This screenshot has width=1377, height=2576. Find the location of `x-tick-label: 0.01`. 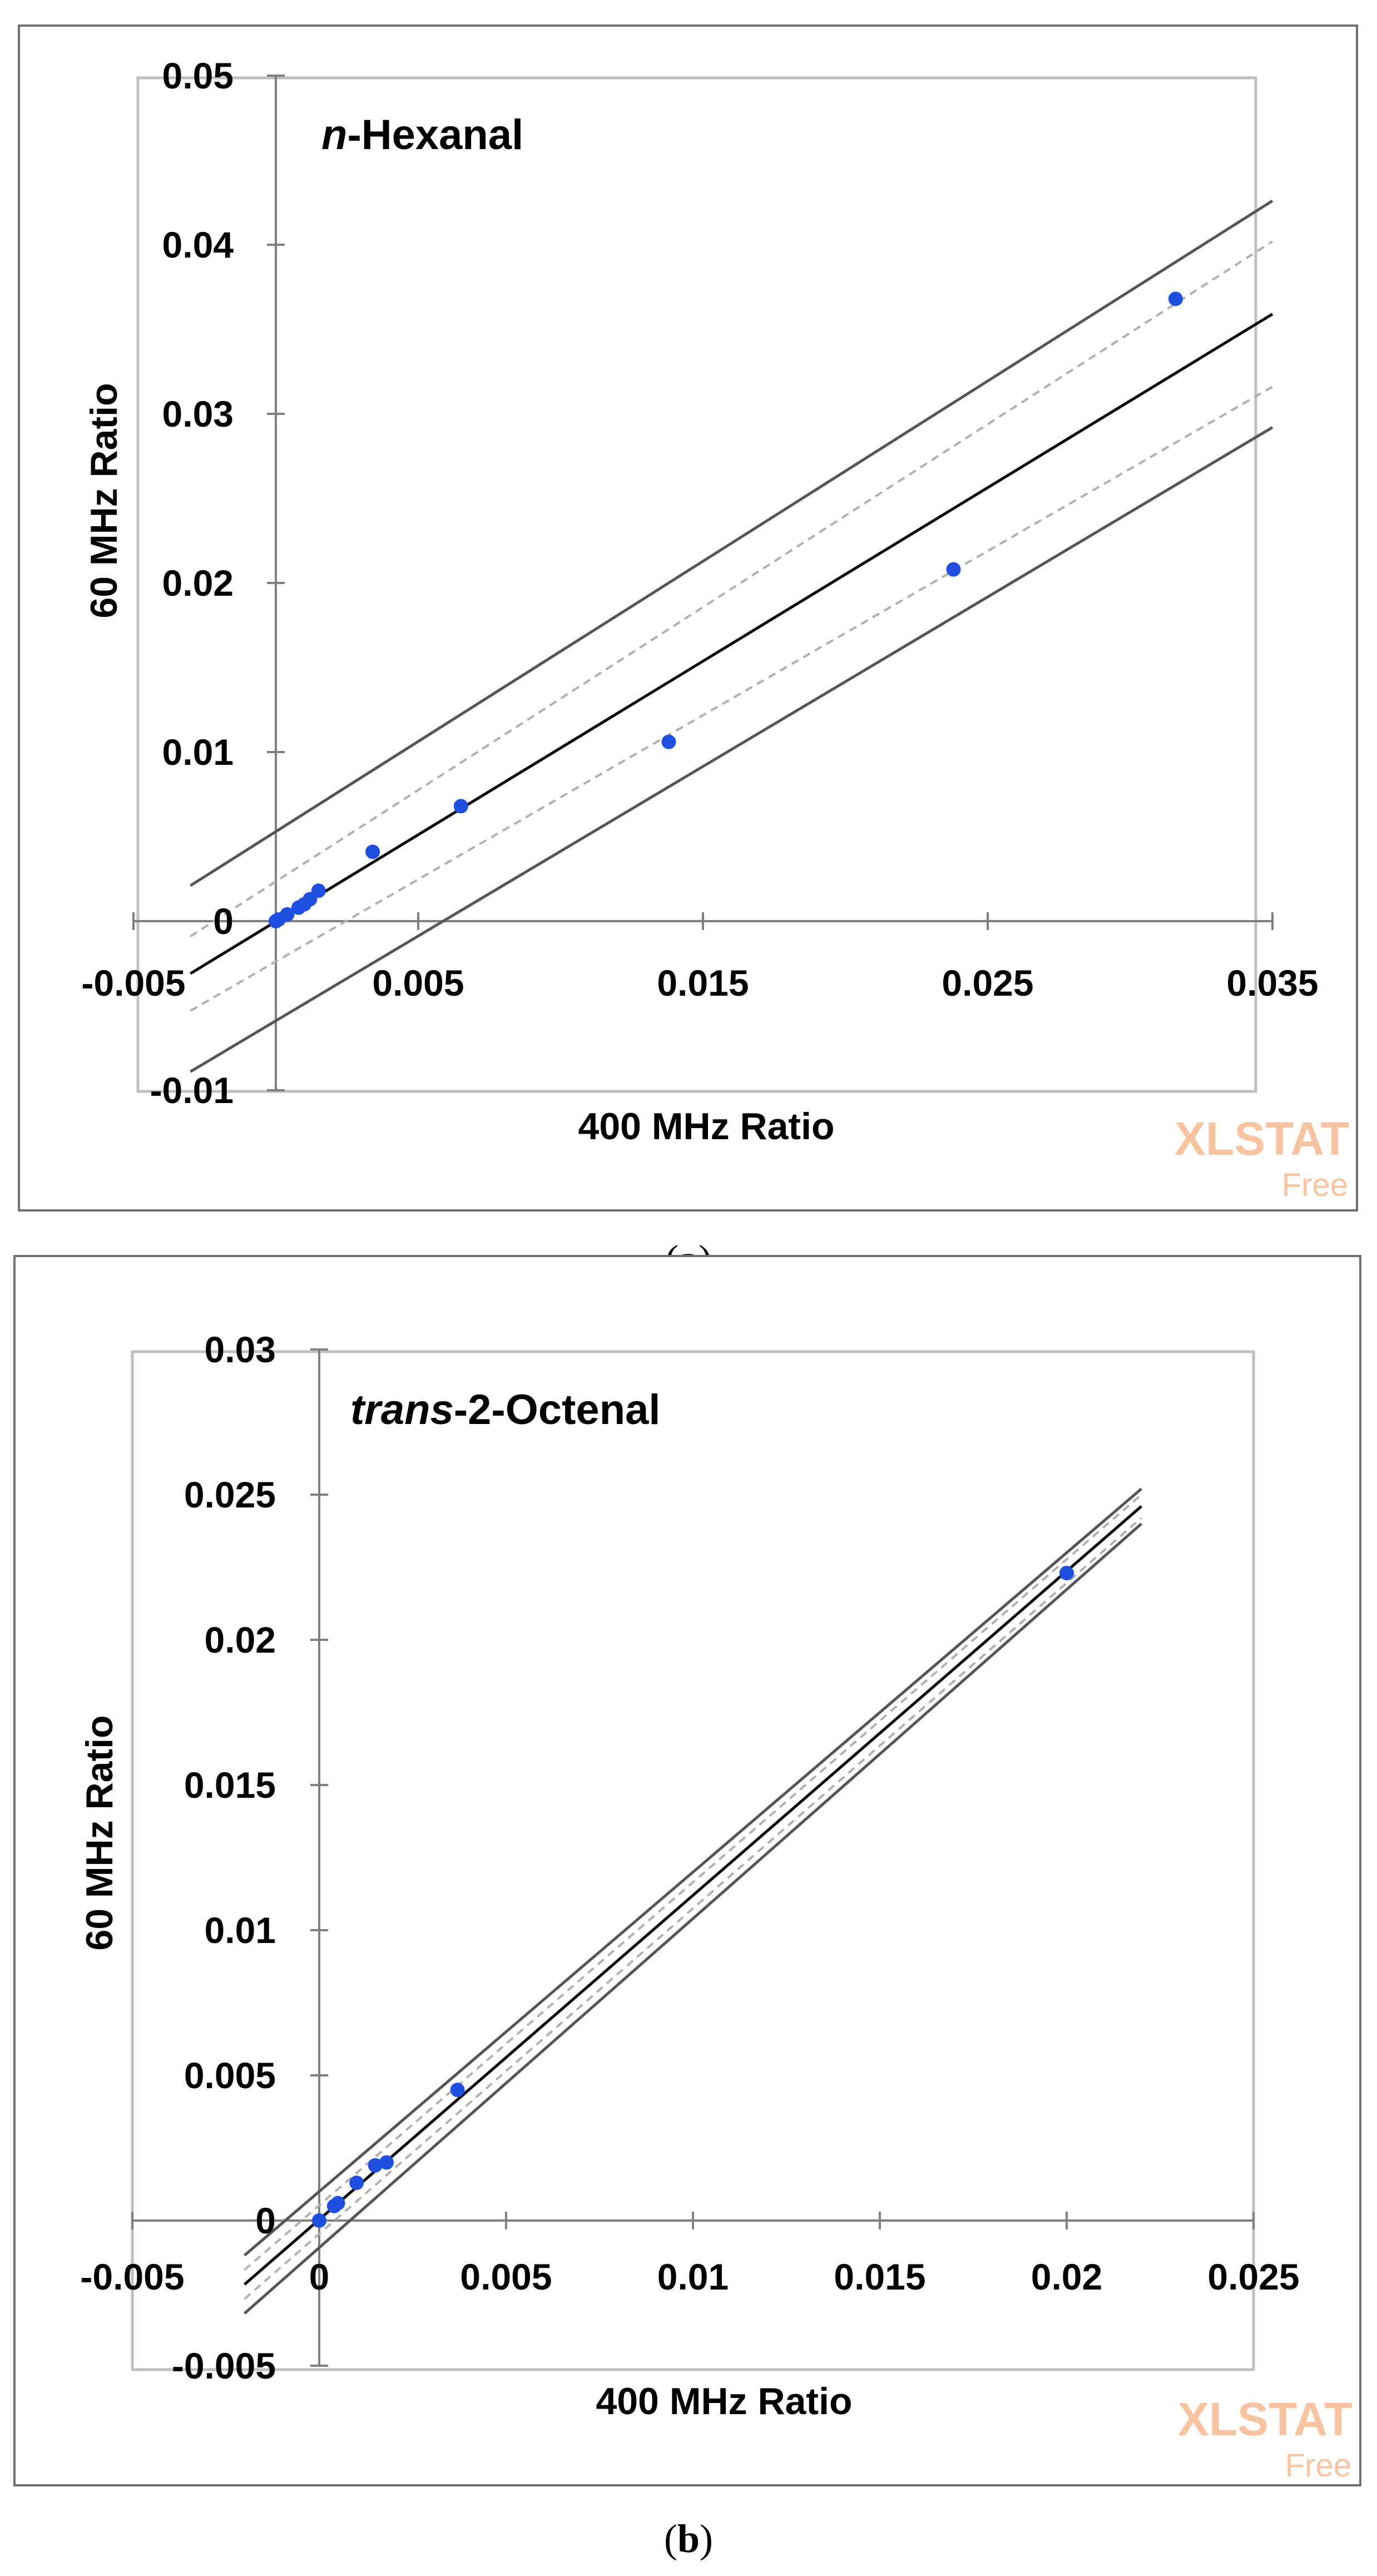

x-tick-label: 0.01 is located at coordinates (693, 2276).